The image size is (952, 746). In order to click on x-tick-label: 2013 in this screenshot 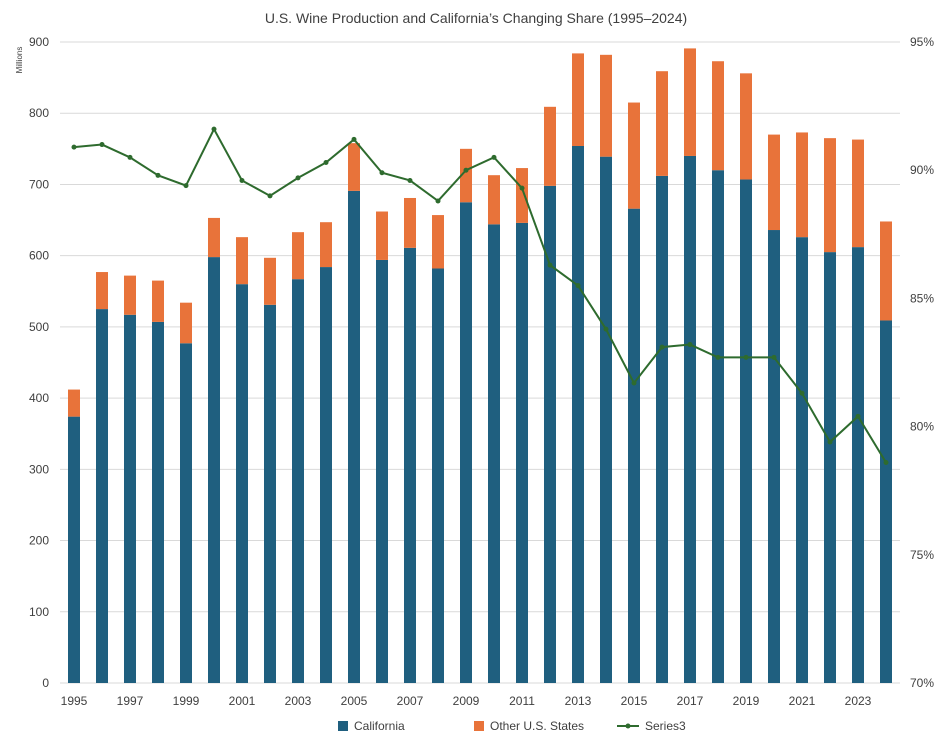, I will do `click(578, 701)`.